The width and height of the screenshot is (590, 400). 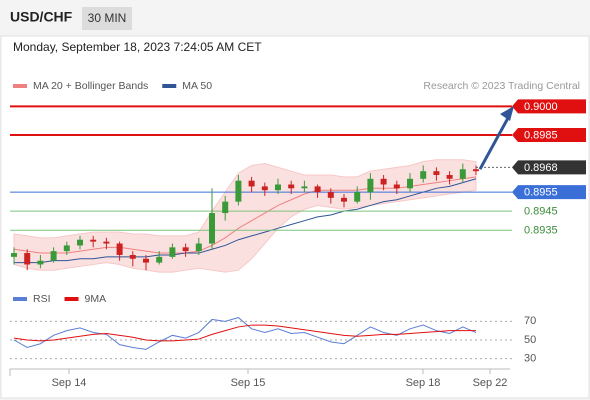 What do you see at coordinates (541, 231) in the screenshot?
I see `level-label: 0.8935` at bounding box center [541, 231].